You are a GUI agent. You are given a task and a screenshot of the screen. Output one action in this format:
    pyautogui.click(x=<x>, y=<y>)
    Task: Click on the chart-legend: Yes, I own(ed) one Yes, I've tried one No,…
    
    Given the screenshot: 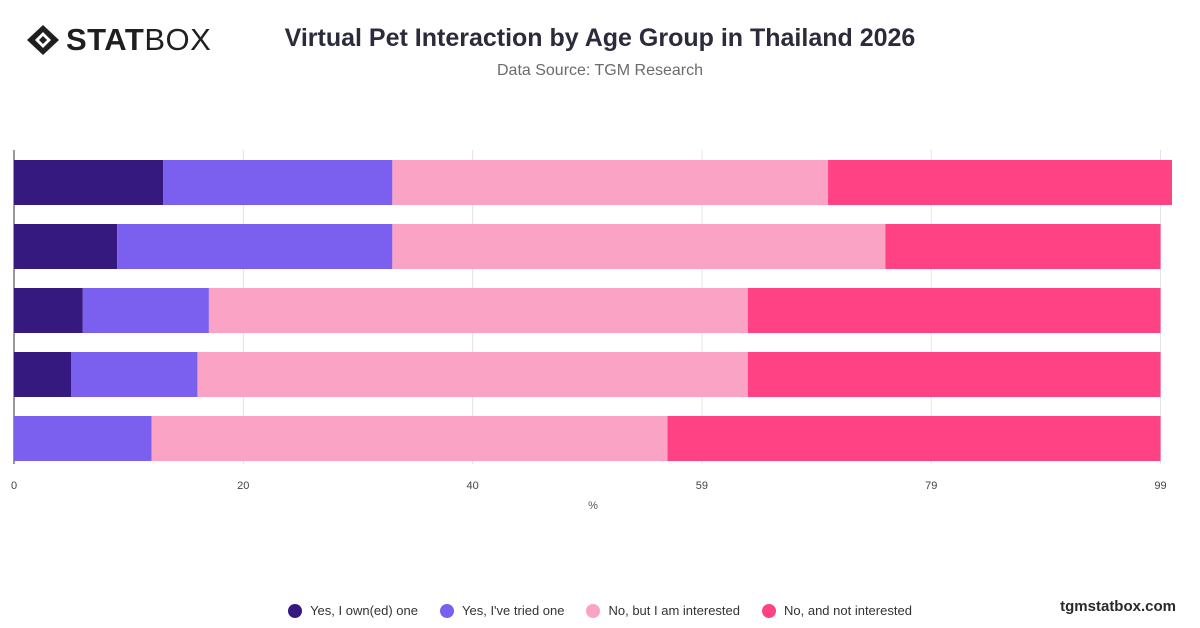 What is the action you would take?
    pyautogui.click(x=600, y=610)
    